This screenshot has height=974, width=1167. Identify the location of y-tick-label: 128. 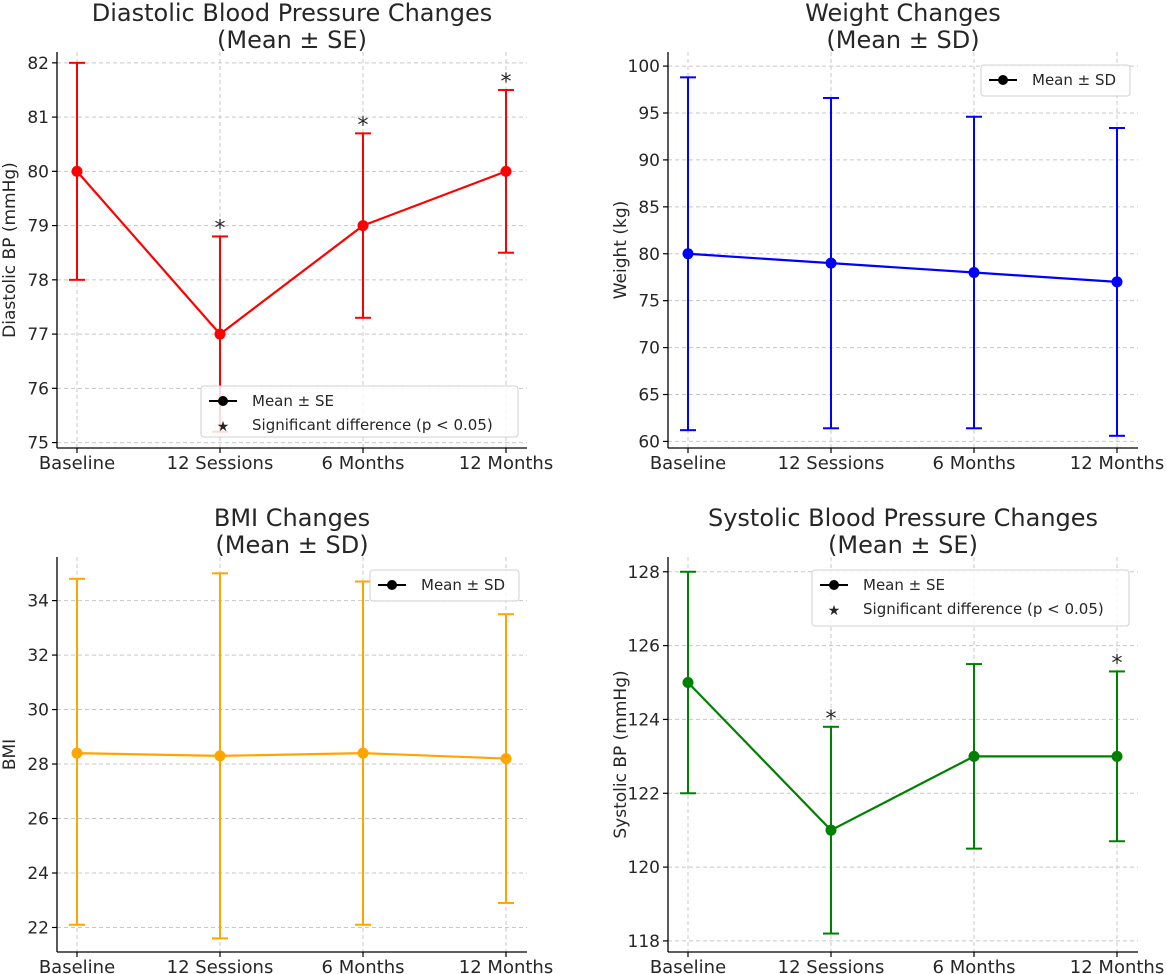
(644, 573).